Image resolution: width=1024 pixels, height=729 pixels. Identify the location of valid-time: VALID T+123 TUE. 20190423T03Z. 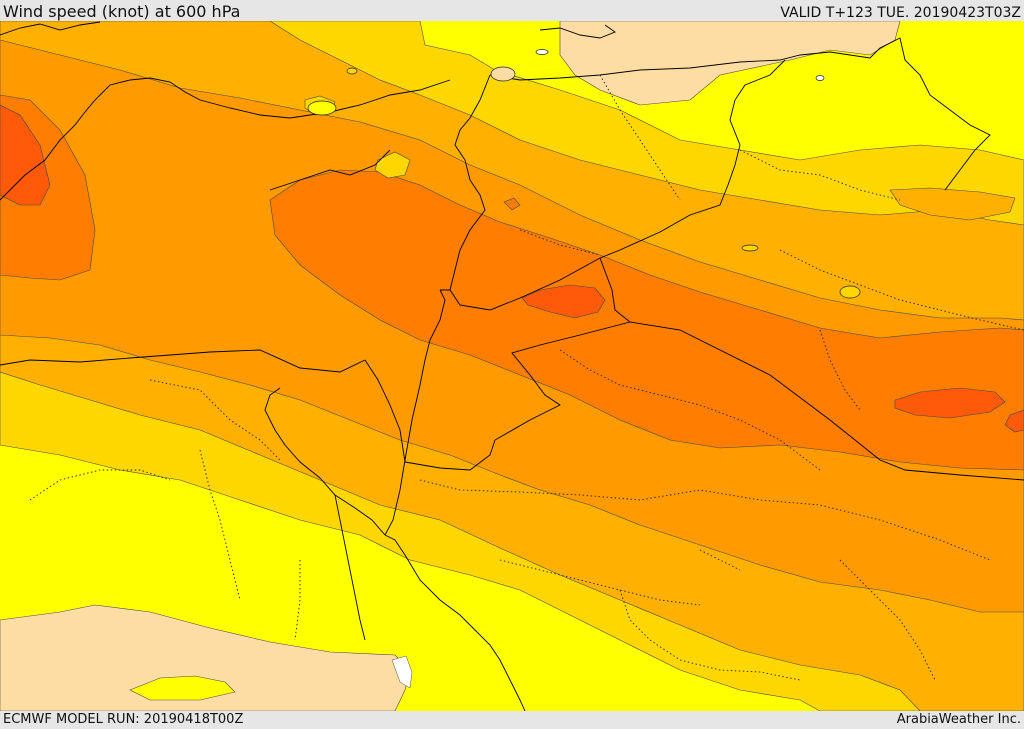
(900, 13).